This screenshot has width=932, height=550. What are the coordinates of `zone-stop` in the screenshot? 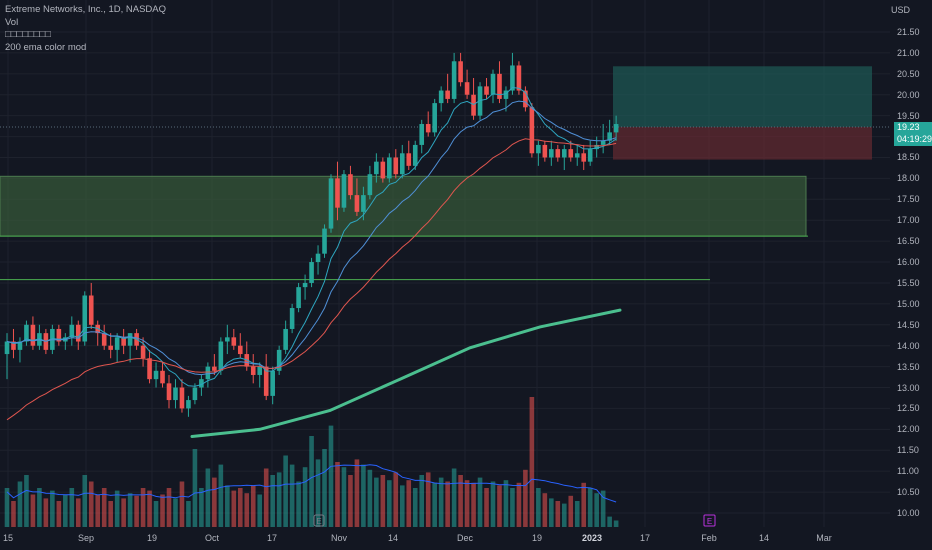 It's located at (742, 143).